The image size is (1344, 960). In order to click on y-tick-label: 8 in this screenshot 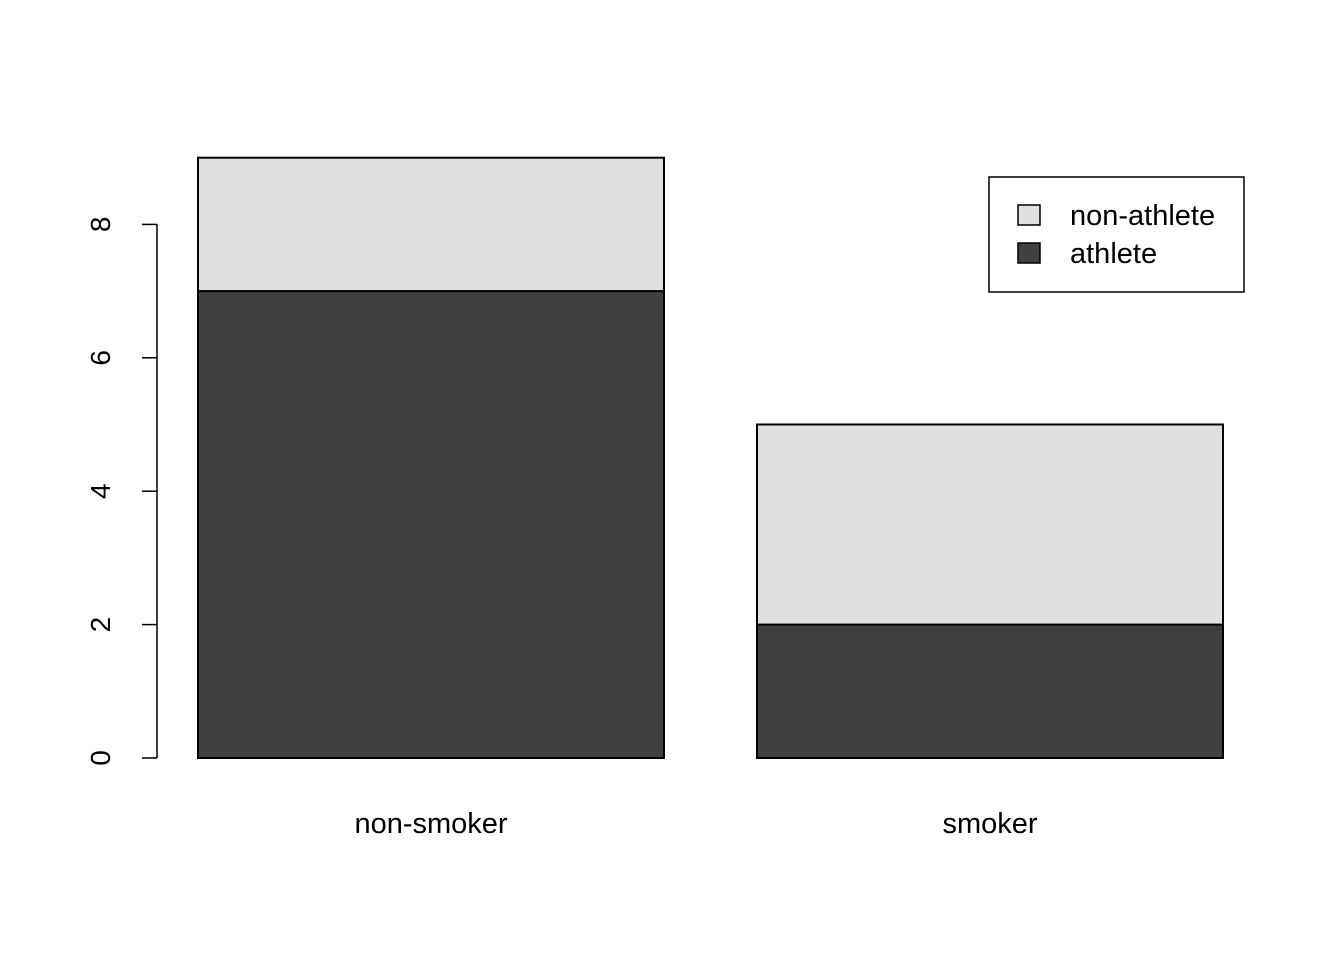, I will do `click(100, 225)`.